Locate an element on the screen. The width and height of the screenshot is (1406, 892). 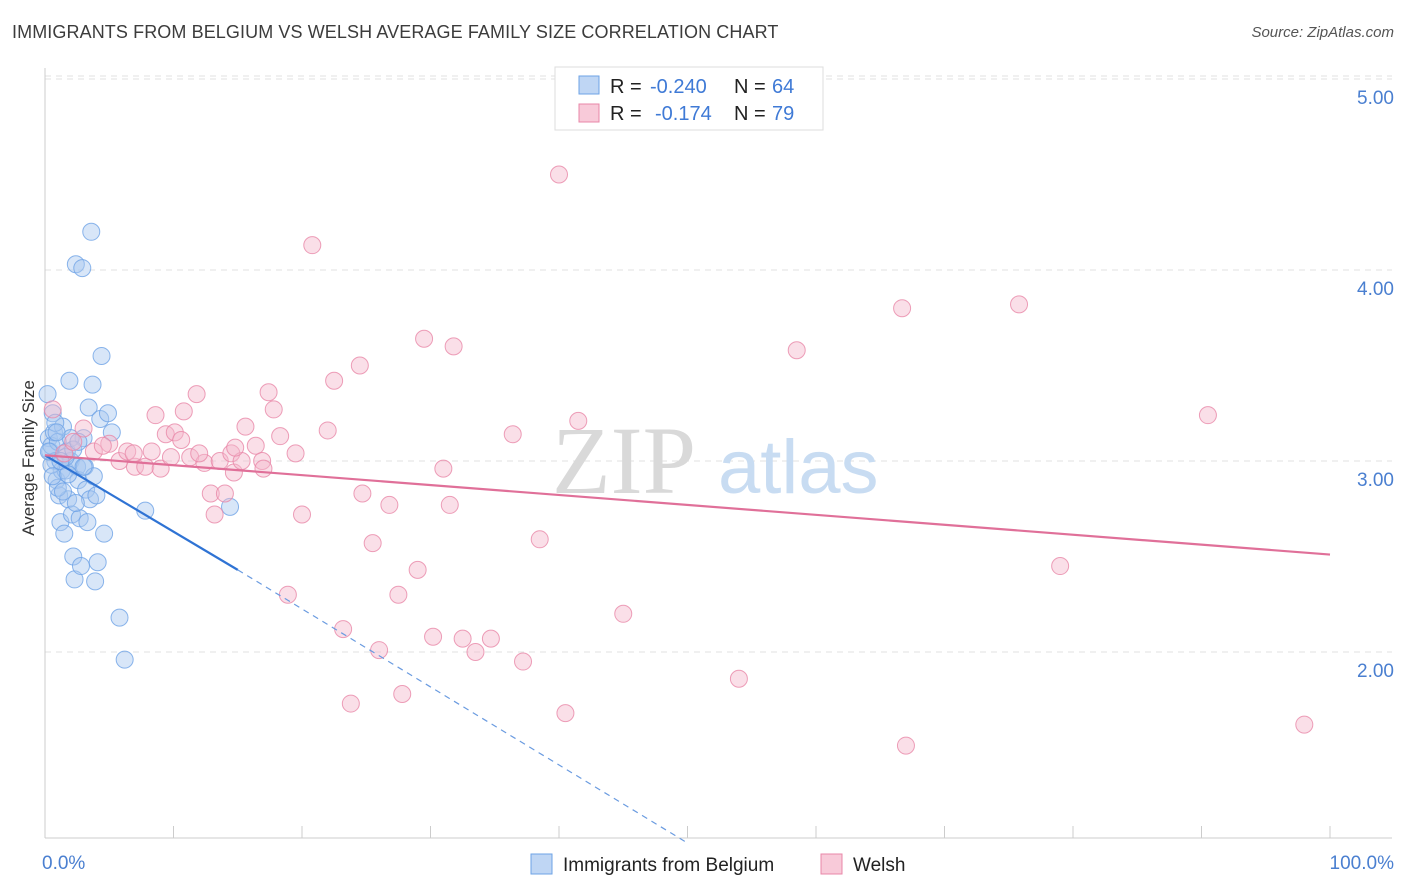
watermark-atlas: atlas is located at coordinates (798, 467).